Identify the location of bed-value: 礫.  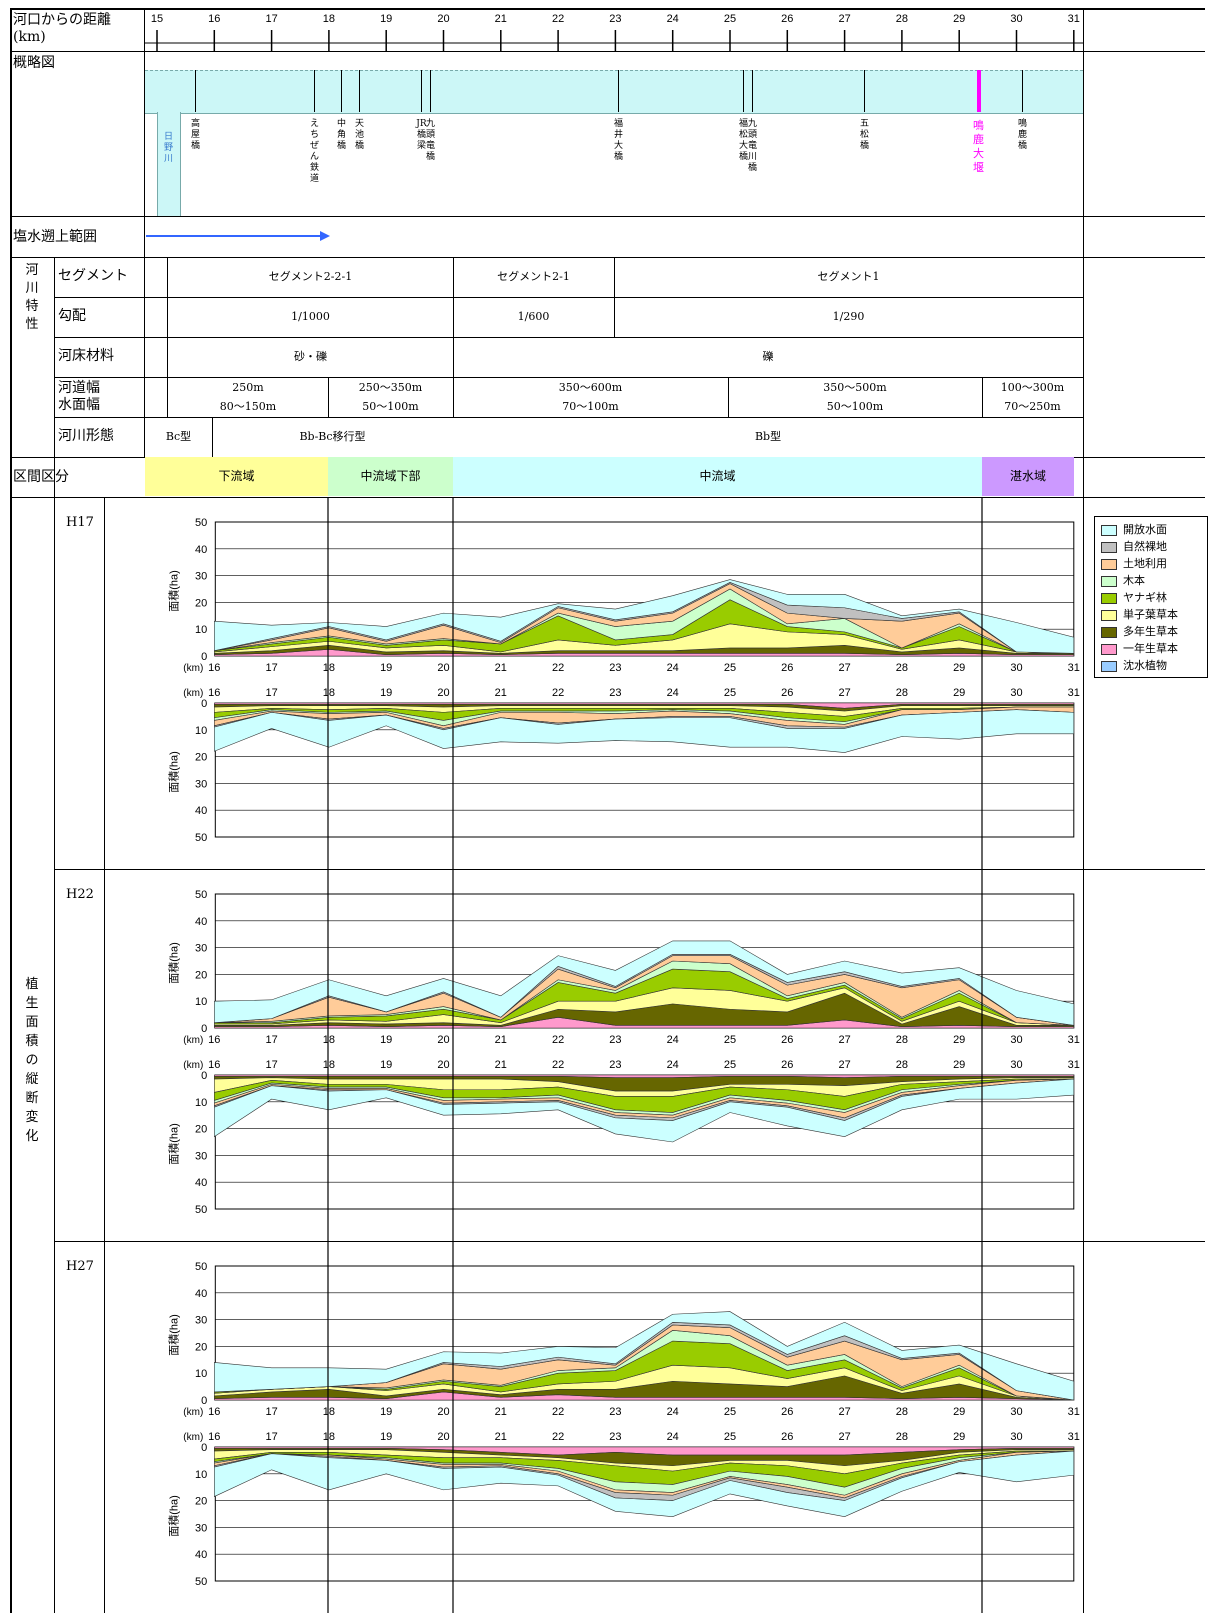
(768, 356).